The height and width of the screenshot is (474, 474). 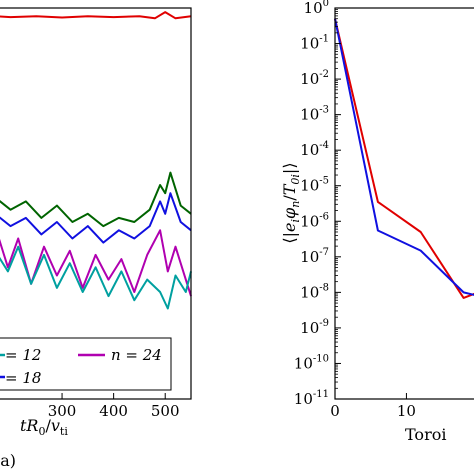 I want to click on left-x-tick-label-500: 500, so click(x=165, y=411).